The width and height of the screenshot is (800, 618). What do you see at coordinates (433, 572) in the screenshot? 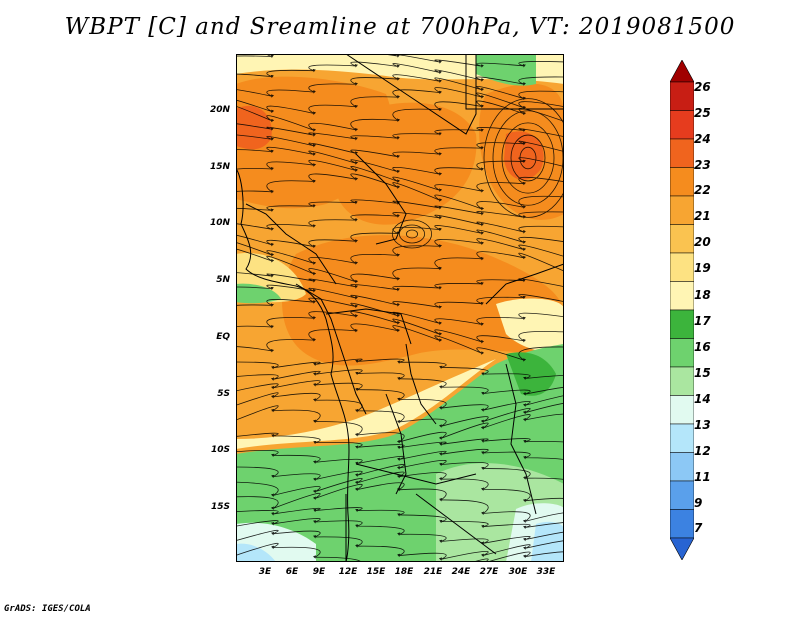
I see `lon-label: 21E` at bounding box center [433, 572].